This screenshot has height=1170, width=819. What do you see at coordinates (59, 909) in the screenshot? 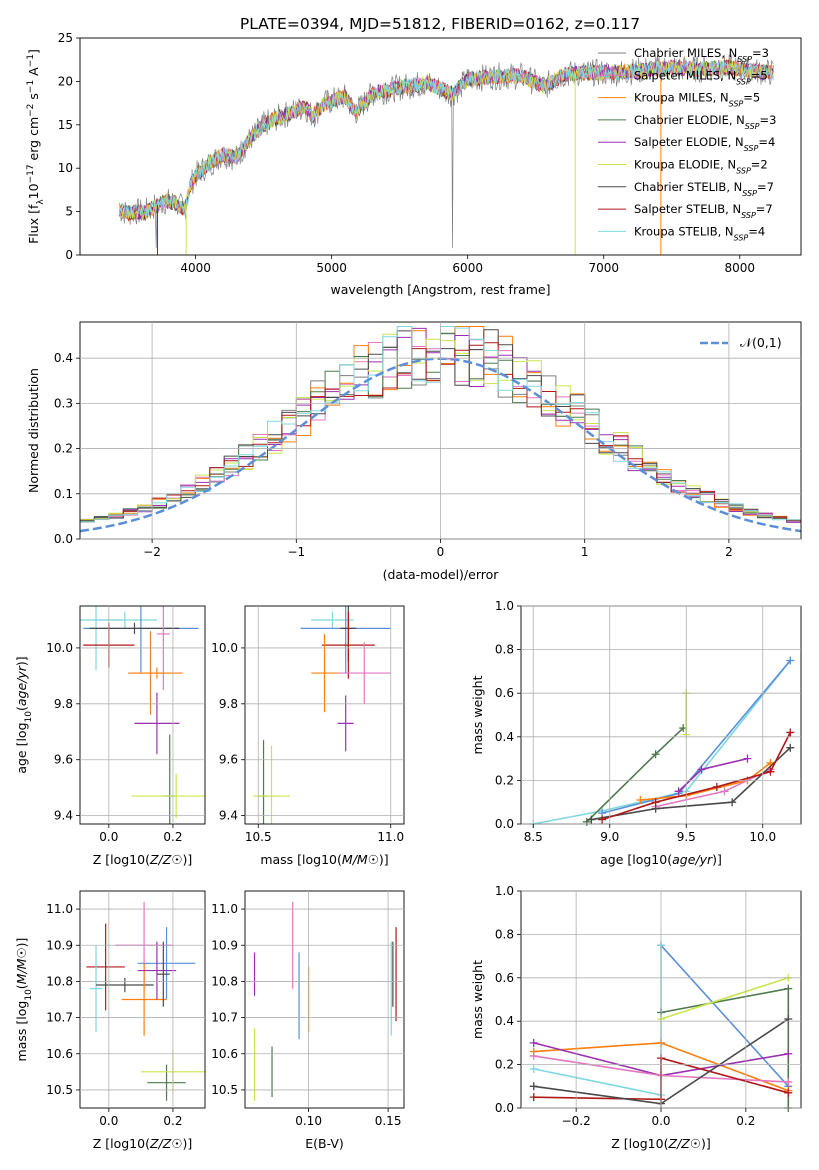
I see `y-tick-label: 11.0` at bounding box center [59, 909].